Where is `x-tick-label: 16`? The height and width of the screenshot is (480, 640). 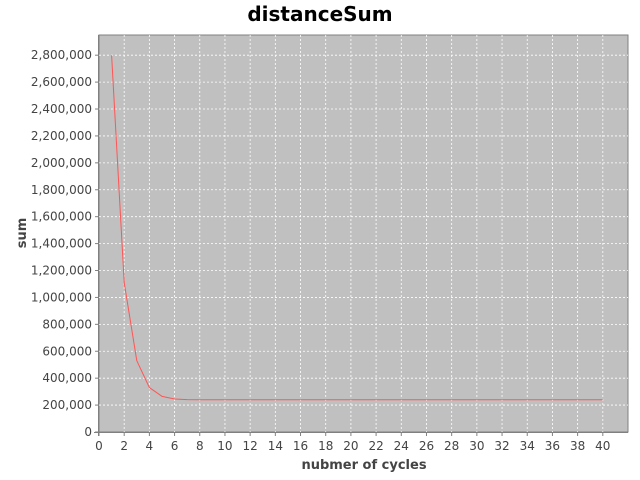 x-tick-label: 16 is located at coordinates (300, 446).